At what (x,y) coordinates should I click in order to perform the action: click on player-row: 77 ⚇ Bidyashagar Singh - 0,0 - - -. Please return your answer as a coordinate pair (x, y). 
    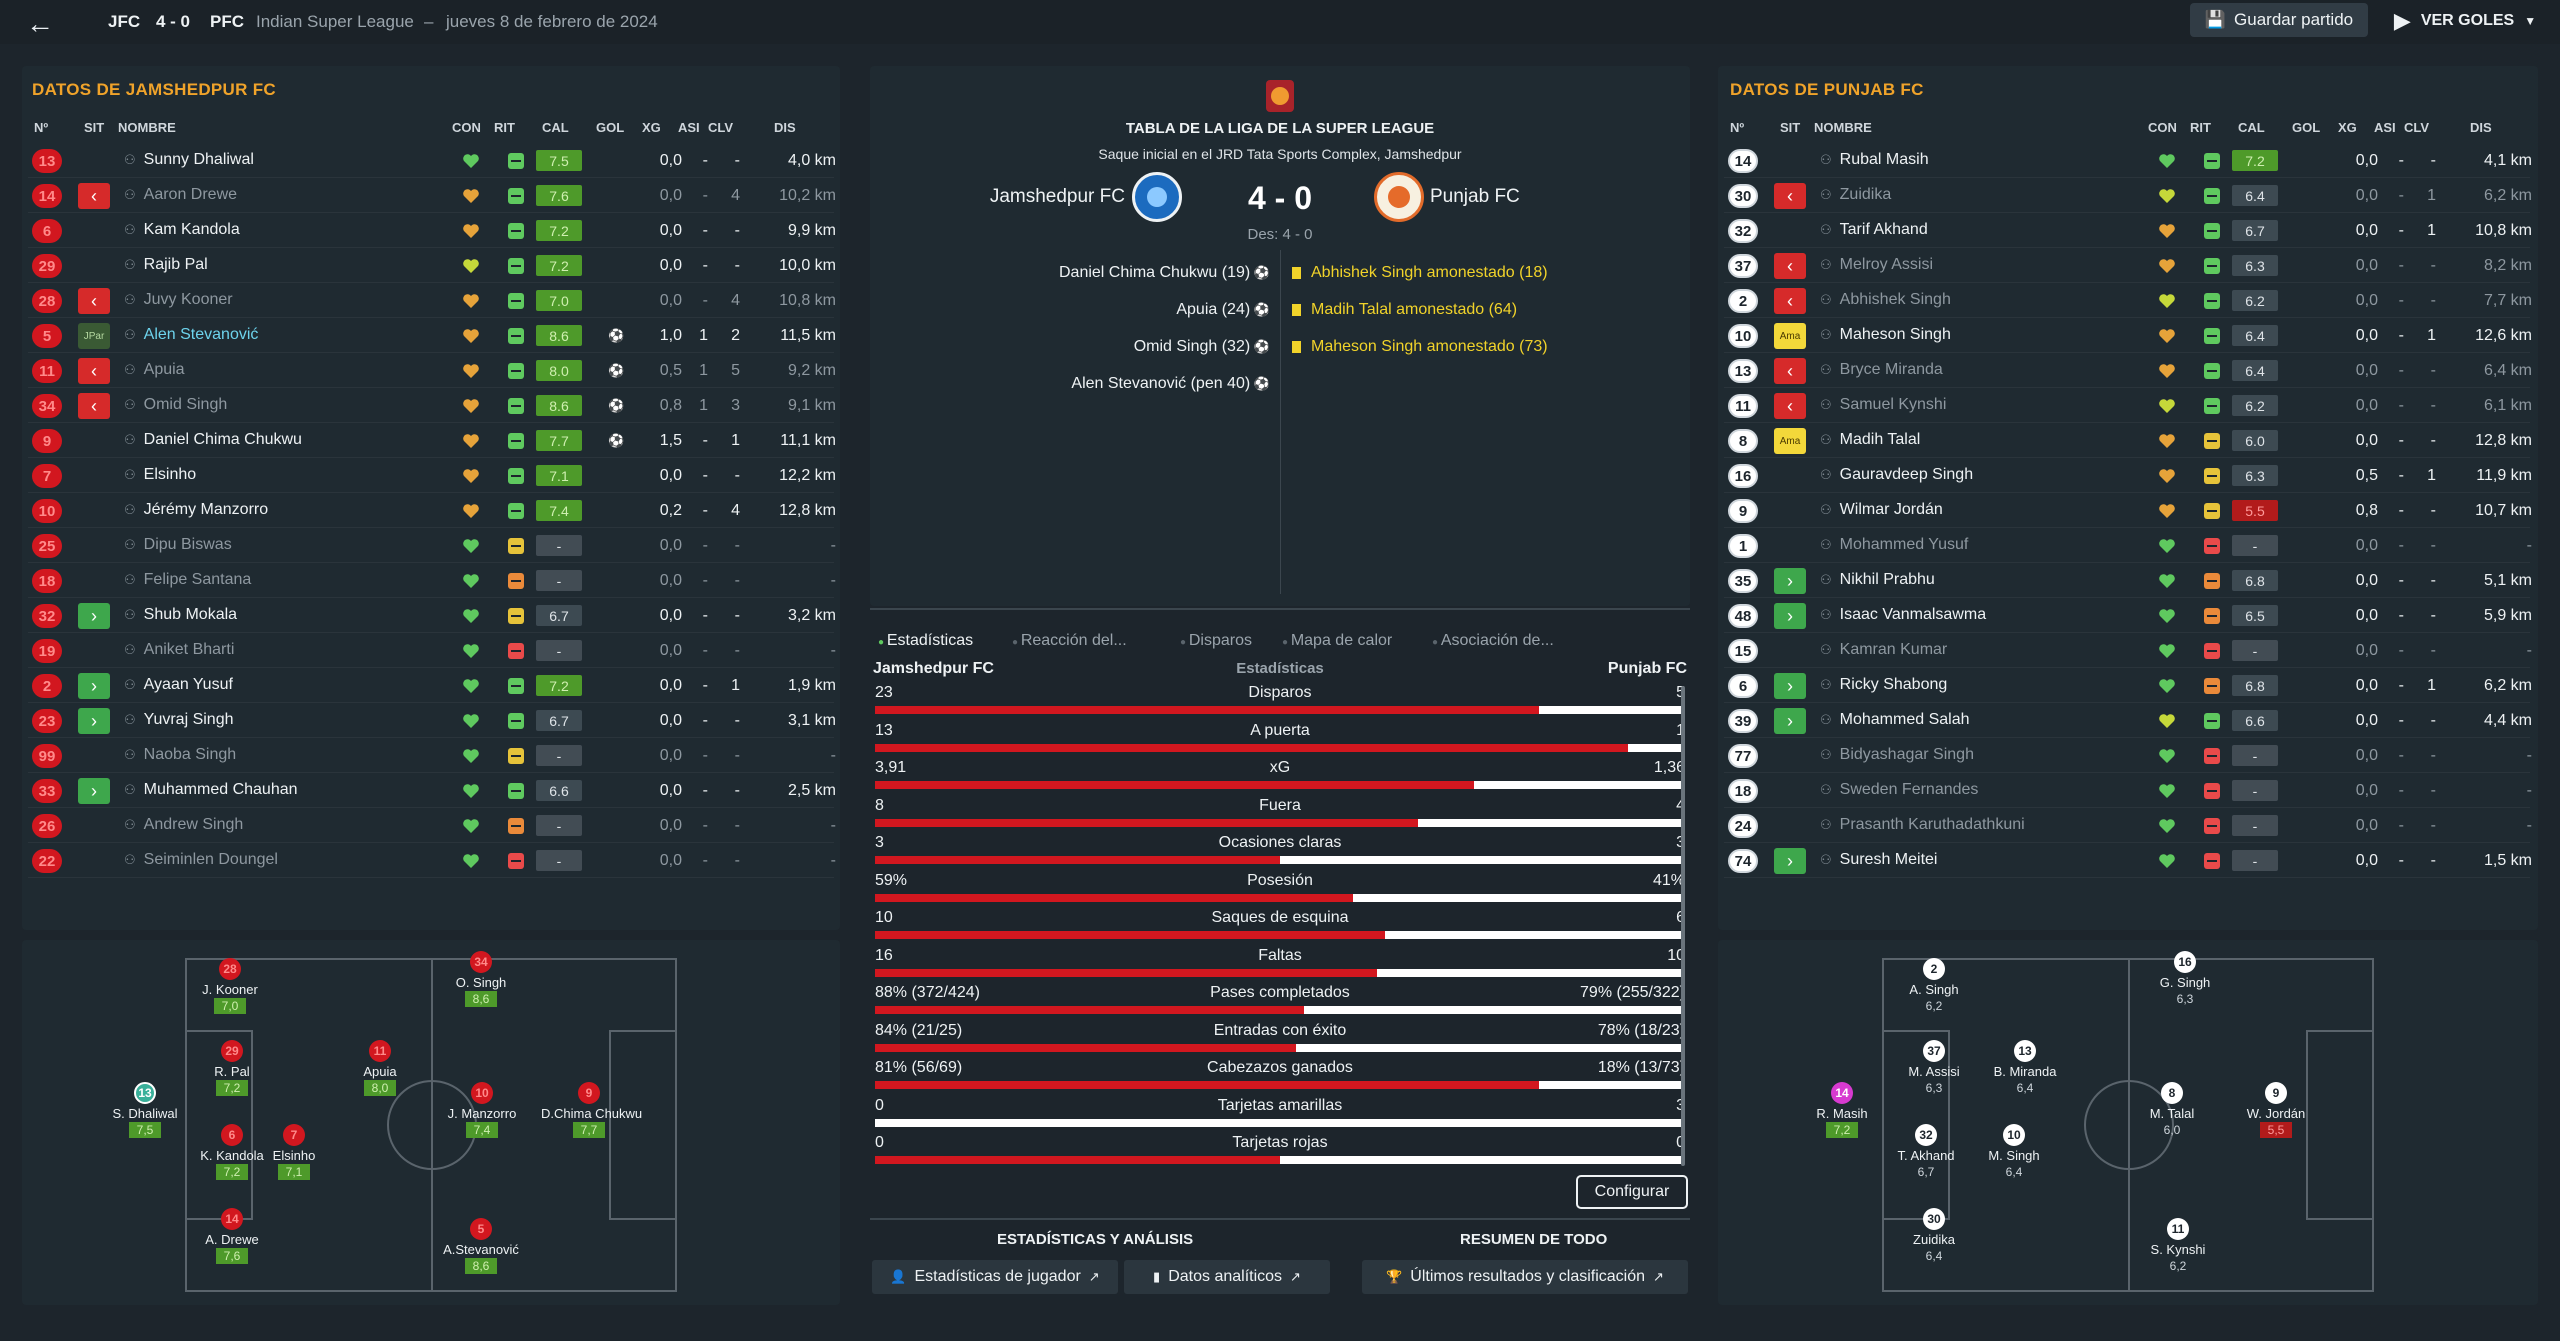
    Looking at the image, I should click on (2128, 755).